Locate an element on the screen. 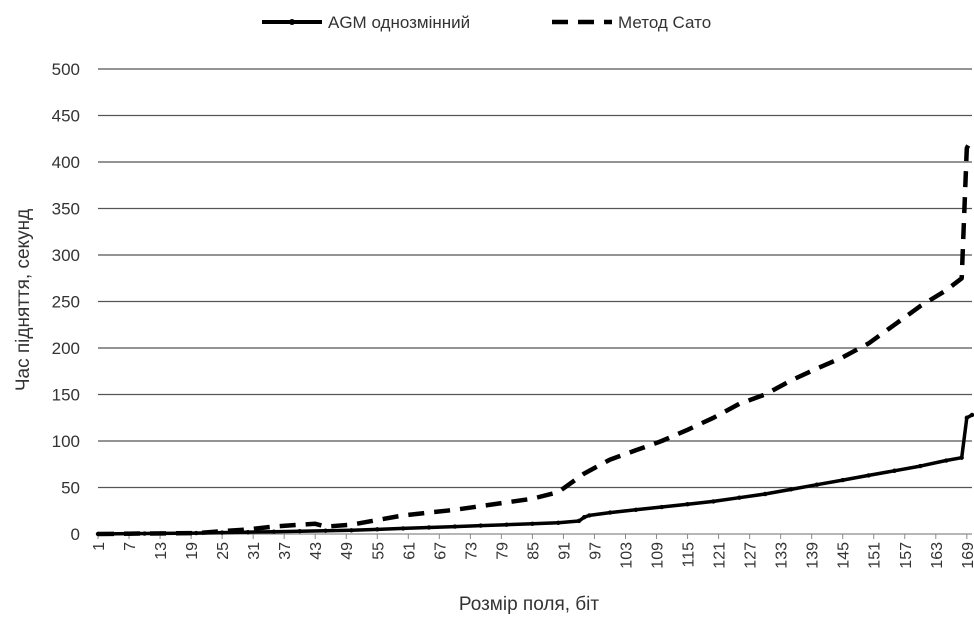 The width and height of the screenshot is (974, 617). x-tick-label: 127 is located at coordinates (751, 555).